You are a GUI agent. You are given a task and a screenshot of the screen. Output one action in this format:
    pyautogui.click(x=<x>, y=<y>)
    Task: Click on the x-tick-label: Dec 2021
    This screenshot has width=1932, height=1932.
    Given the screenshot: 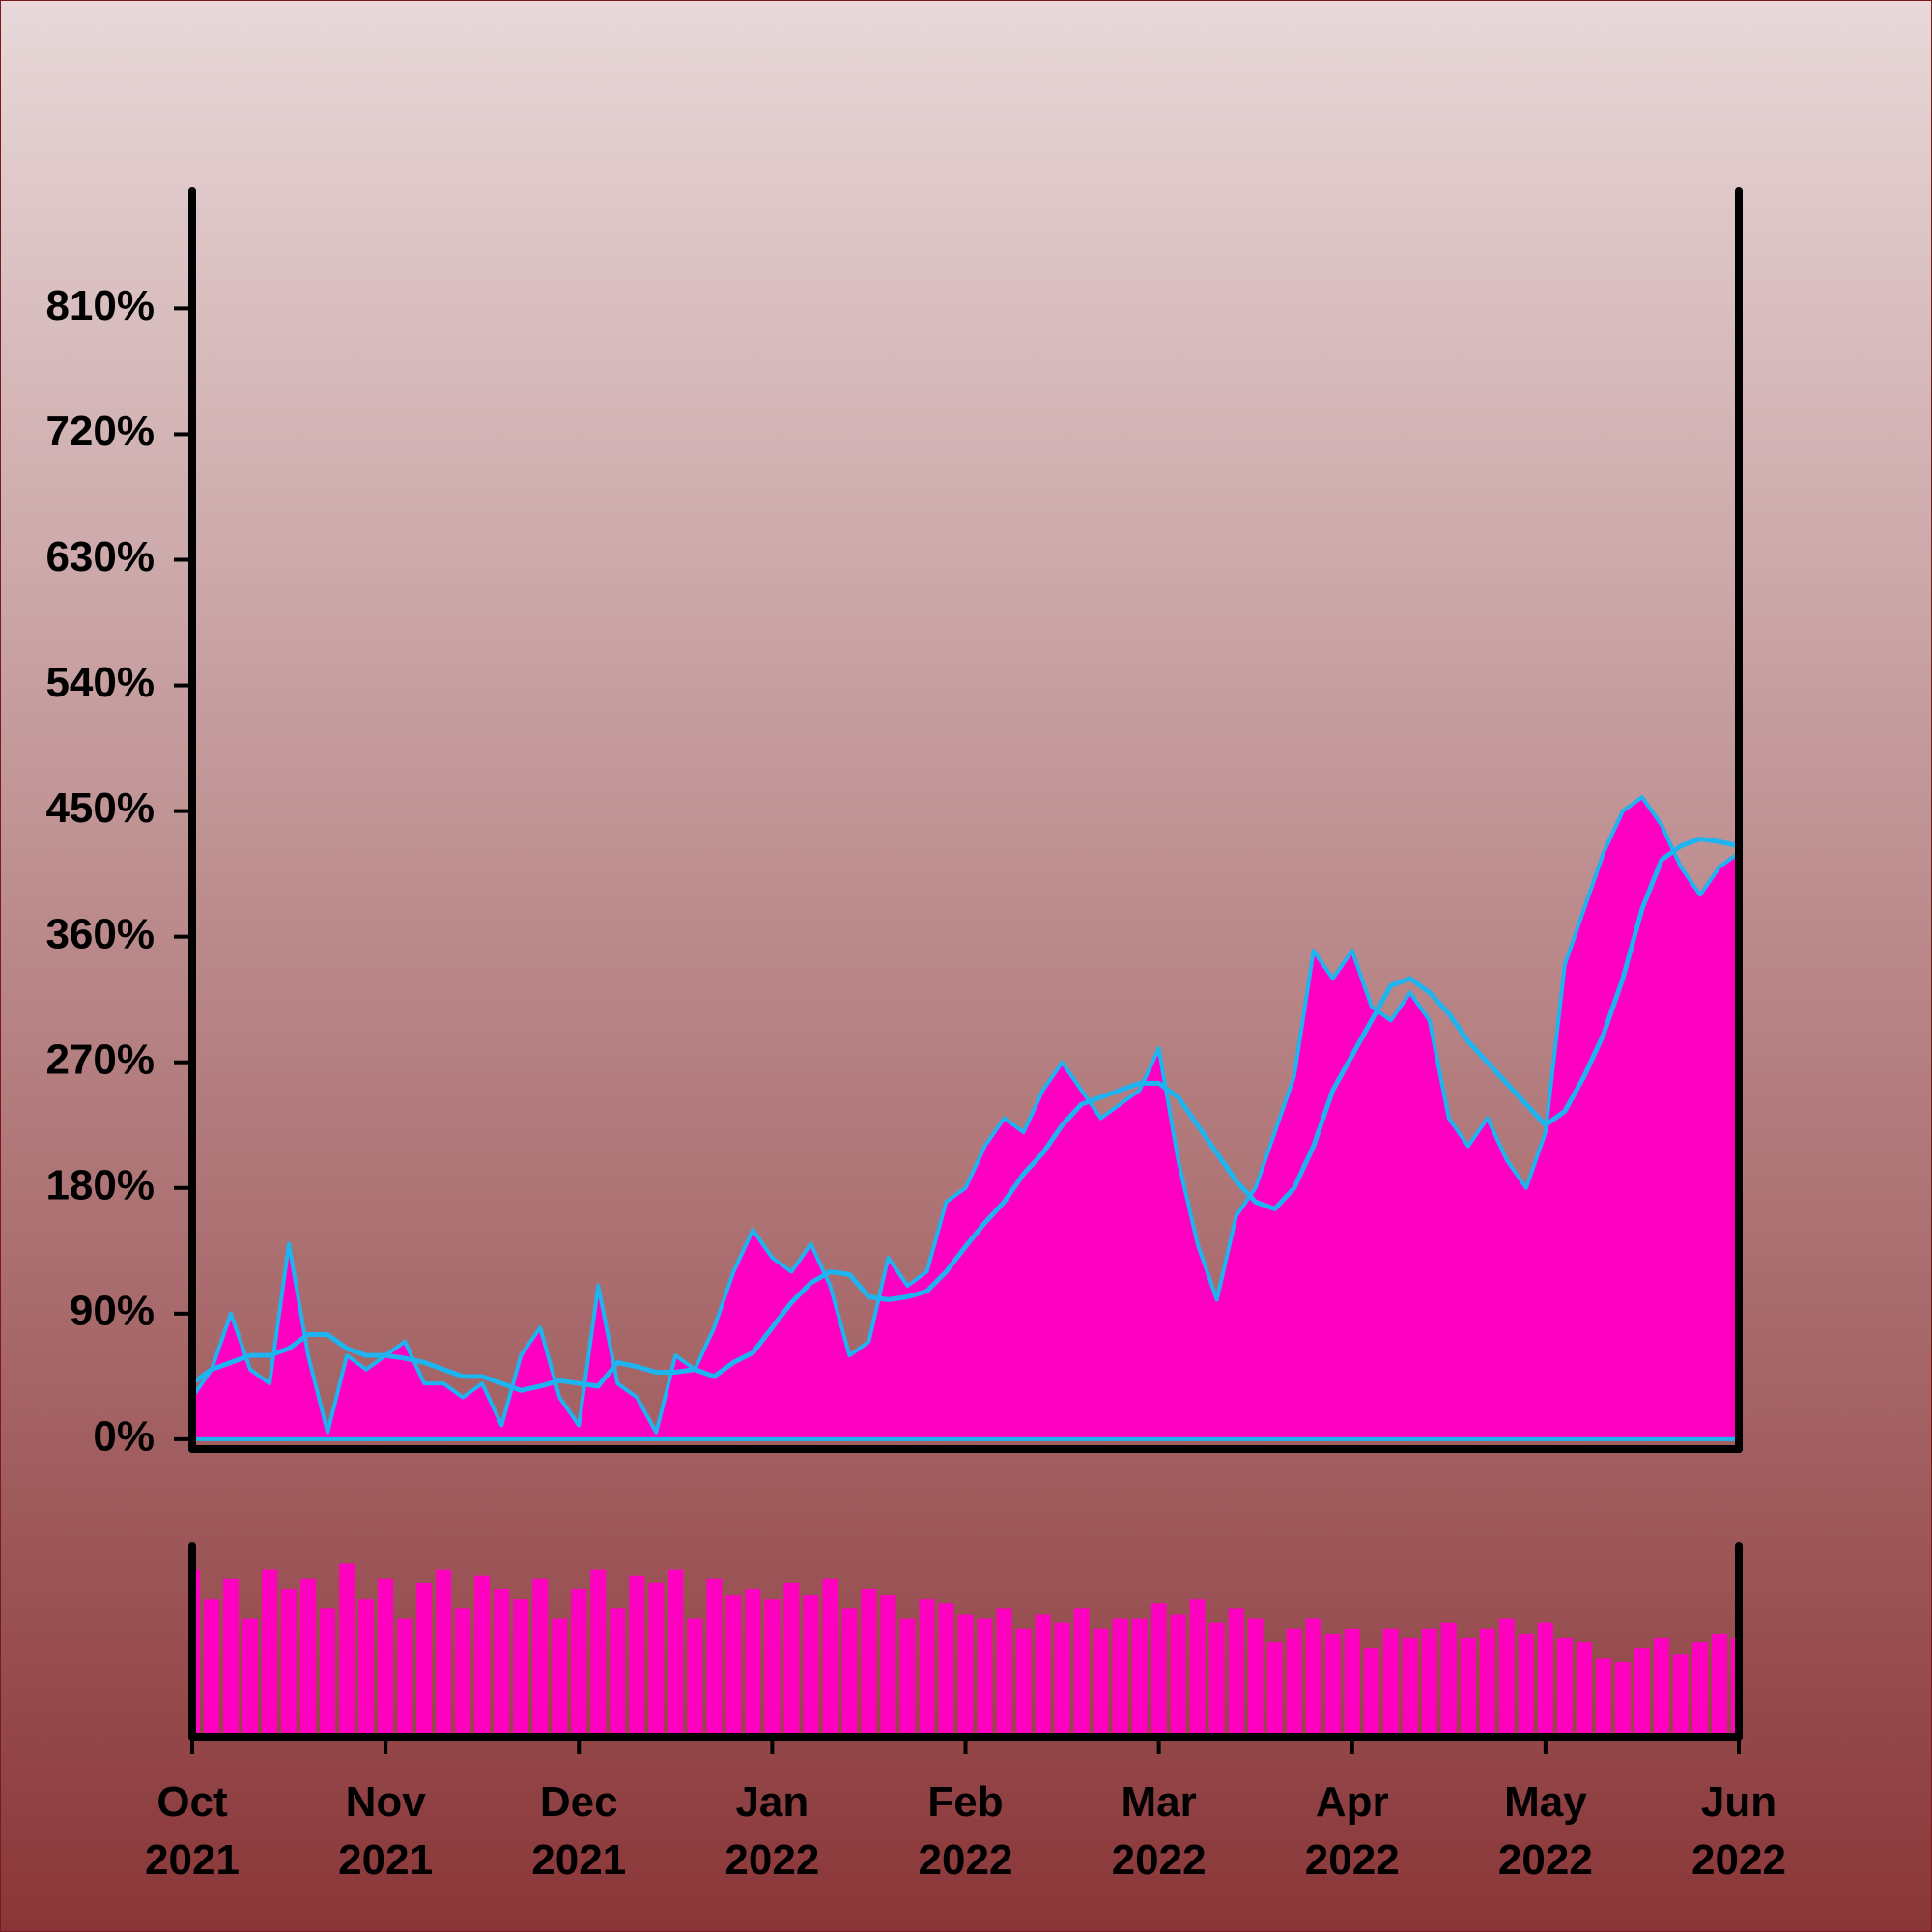 What is the action you would take?
    pyautogui.click(x=579, y=1831)
    